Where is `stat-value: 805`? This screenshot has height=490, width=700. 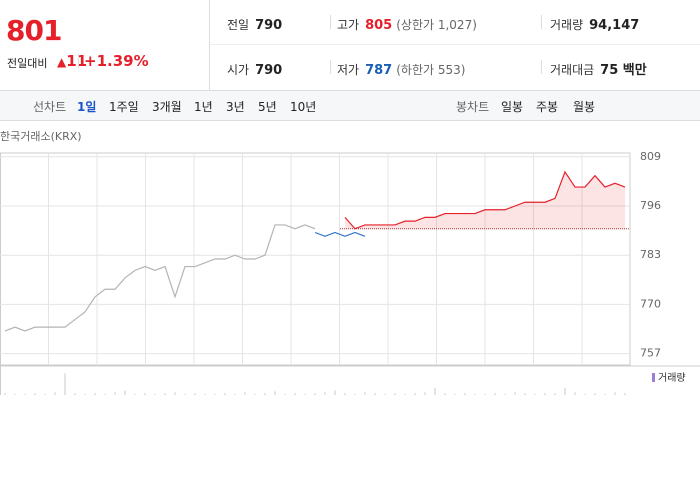
stat-value: 805 is located at coordinates (379, 25).